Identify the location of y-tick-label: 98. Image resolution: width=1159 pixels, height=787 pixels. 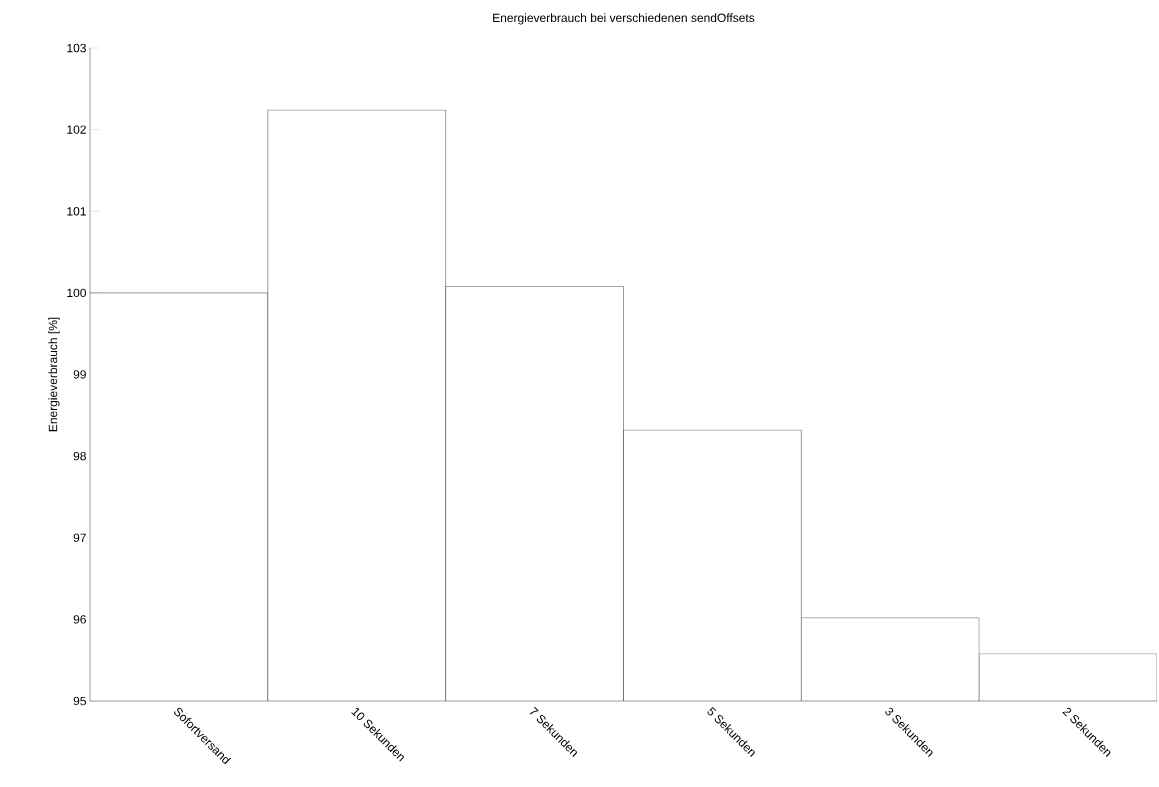
(79, 456).